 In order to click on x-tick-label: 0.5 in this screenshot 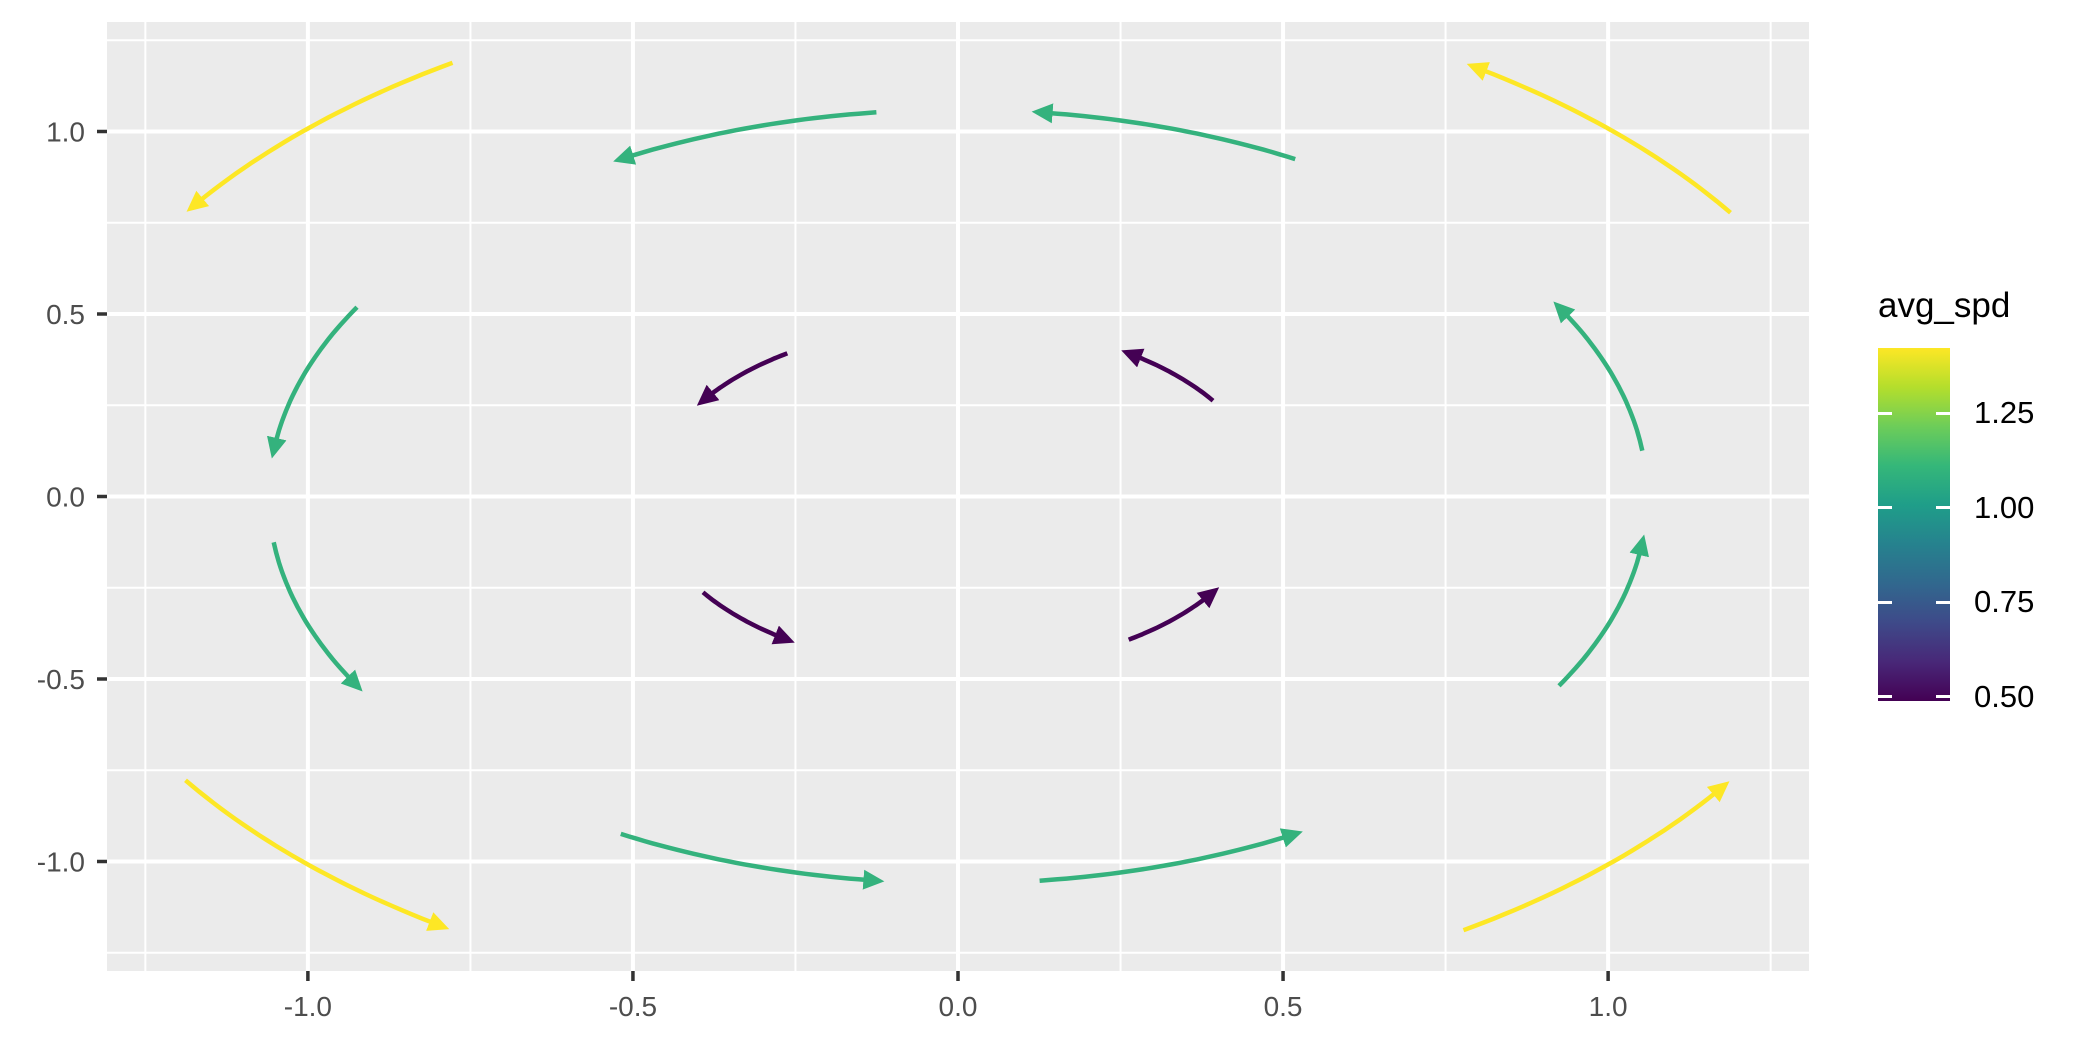, I will do `click(1283, 1006)`.